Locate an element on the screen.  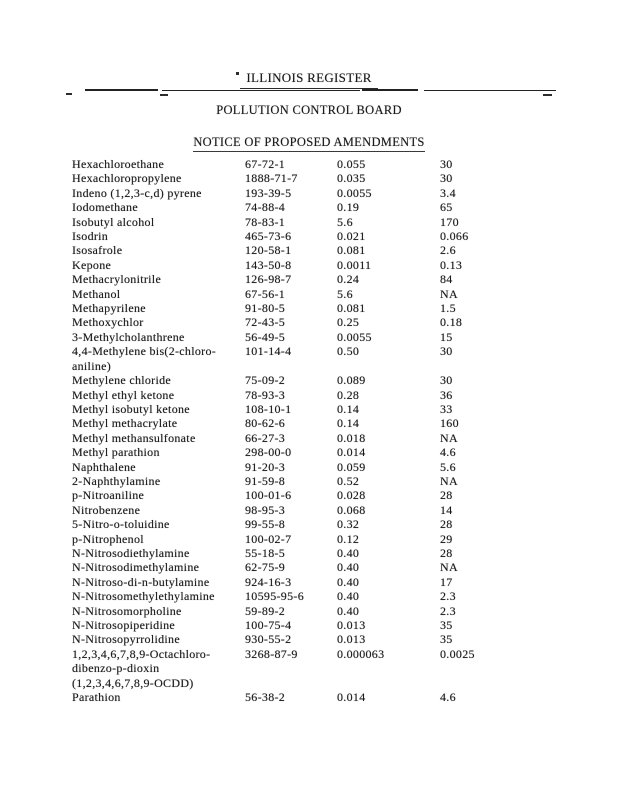
chemical-name-line: Methacrylonitrile is located at coordinates (117, 279).